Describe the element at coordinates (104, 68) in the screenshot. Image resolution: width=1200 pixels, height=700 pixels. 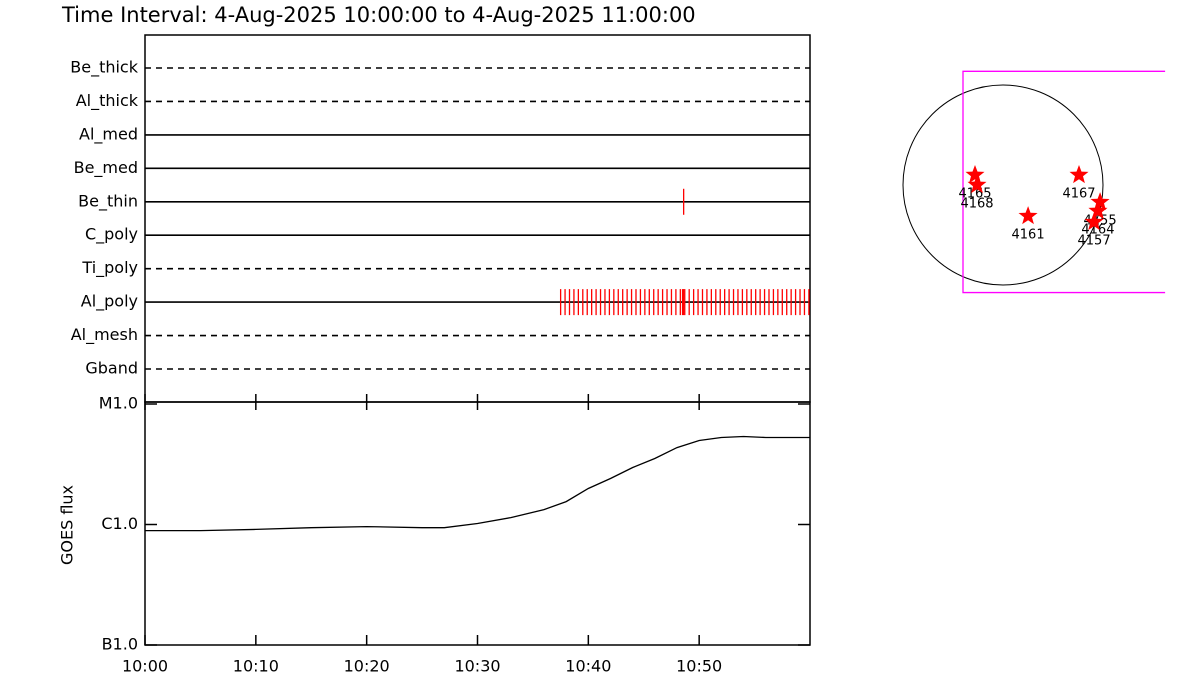
I see `filter-label: Be_thick` at that location.